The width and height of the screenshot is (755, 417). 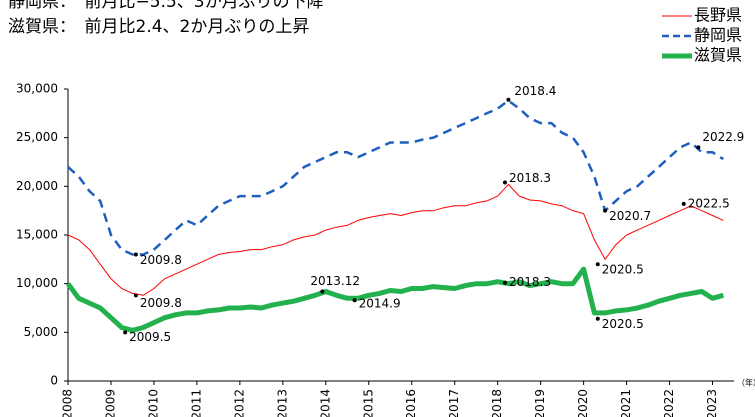 I want to click on y-tick-label: 20,000, so click(x=37, y=186).